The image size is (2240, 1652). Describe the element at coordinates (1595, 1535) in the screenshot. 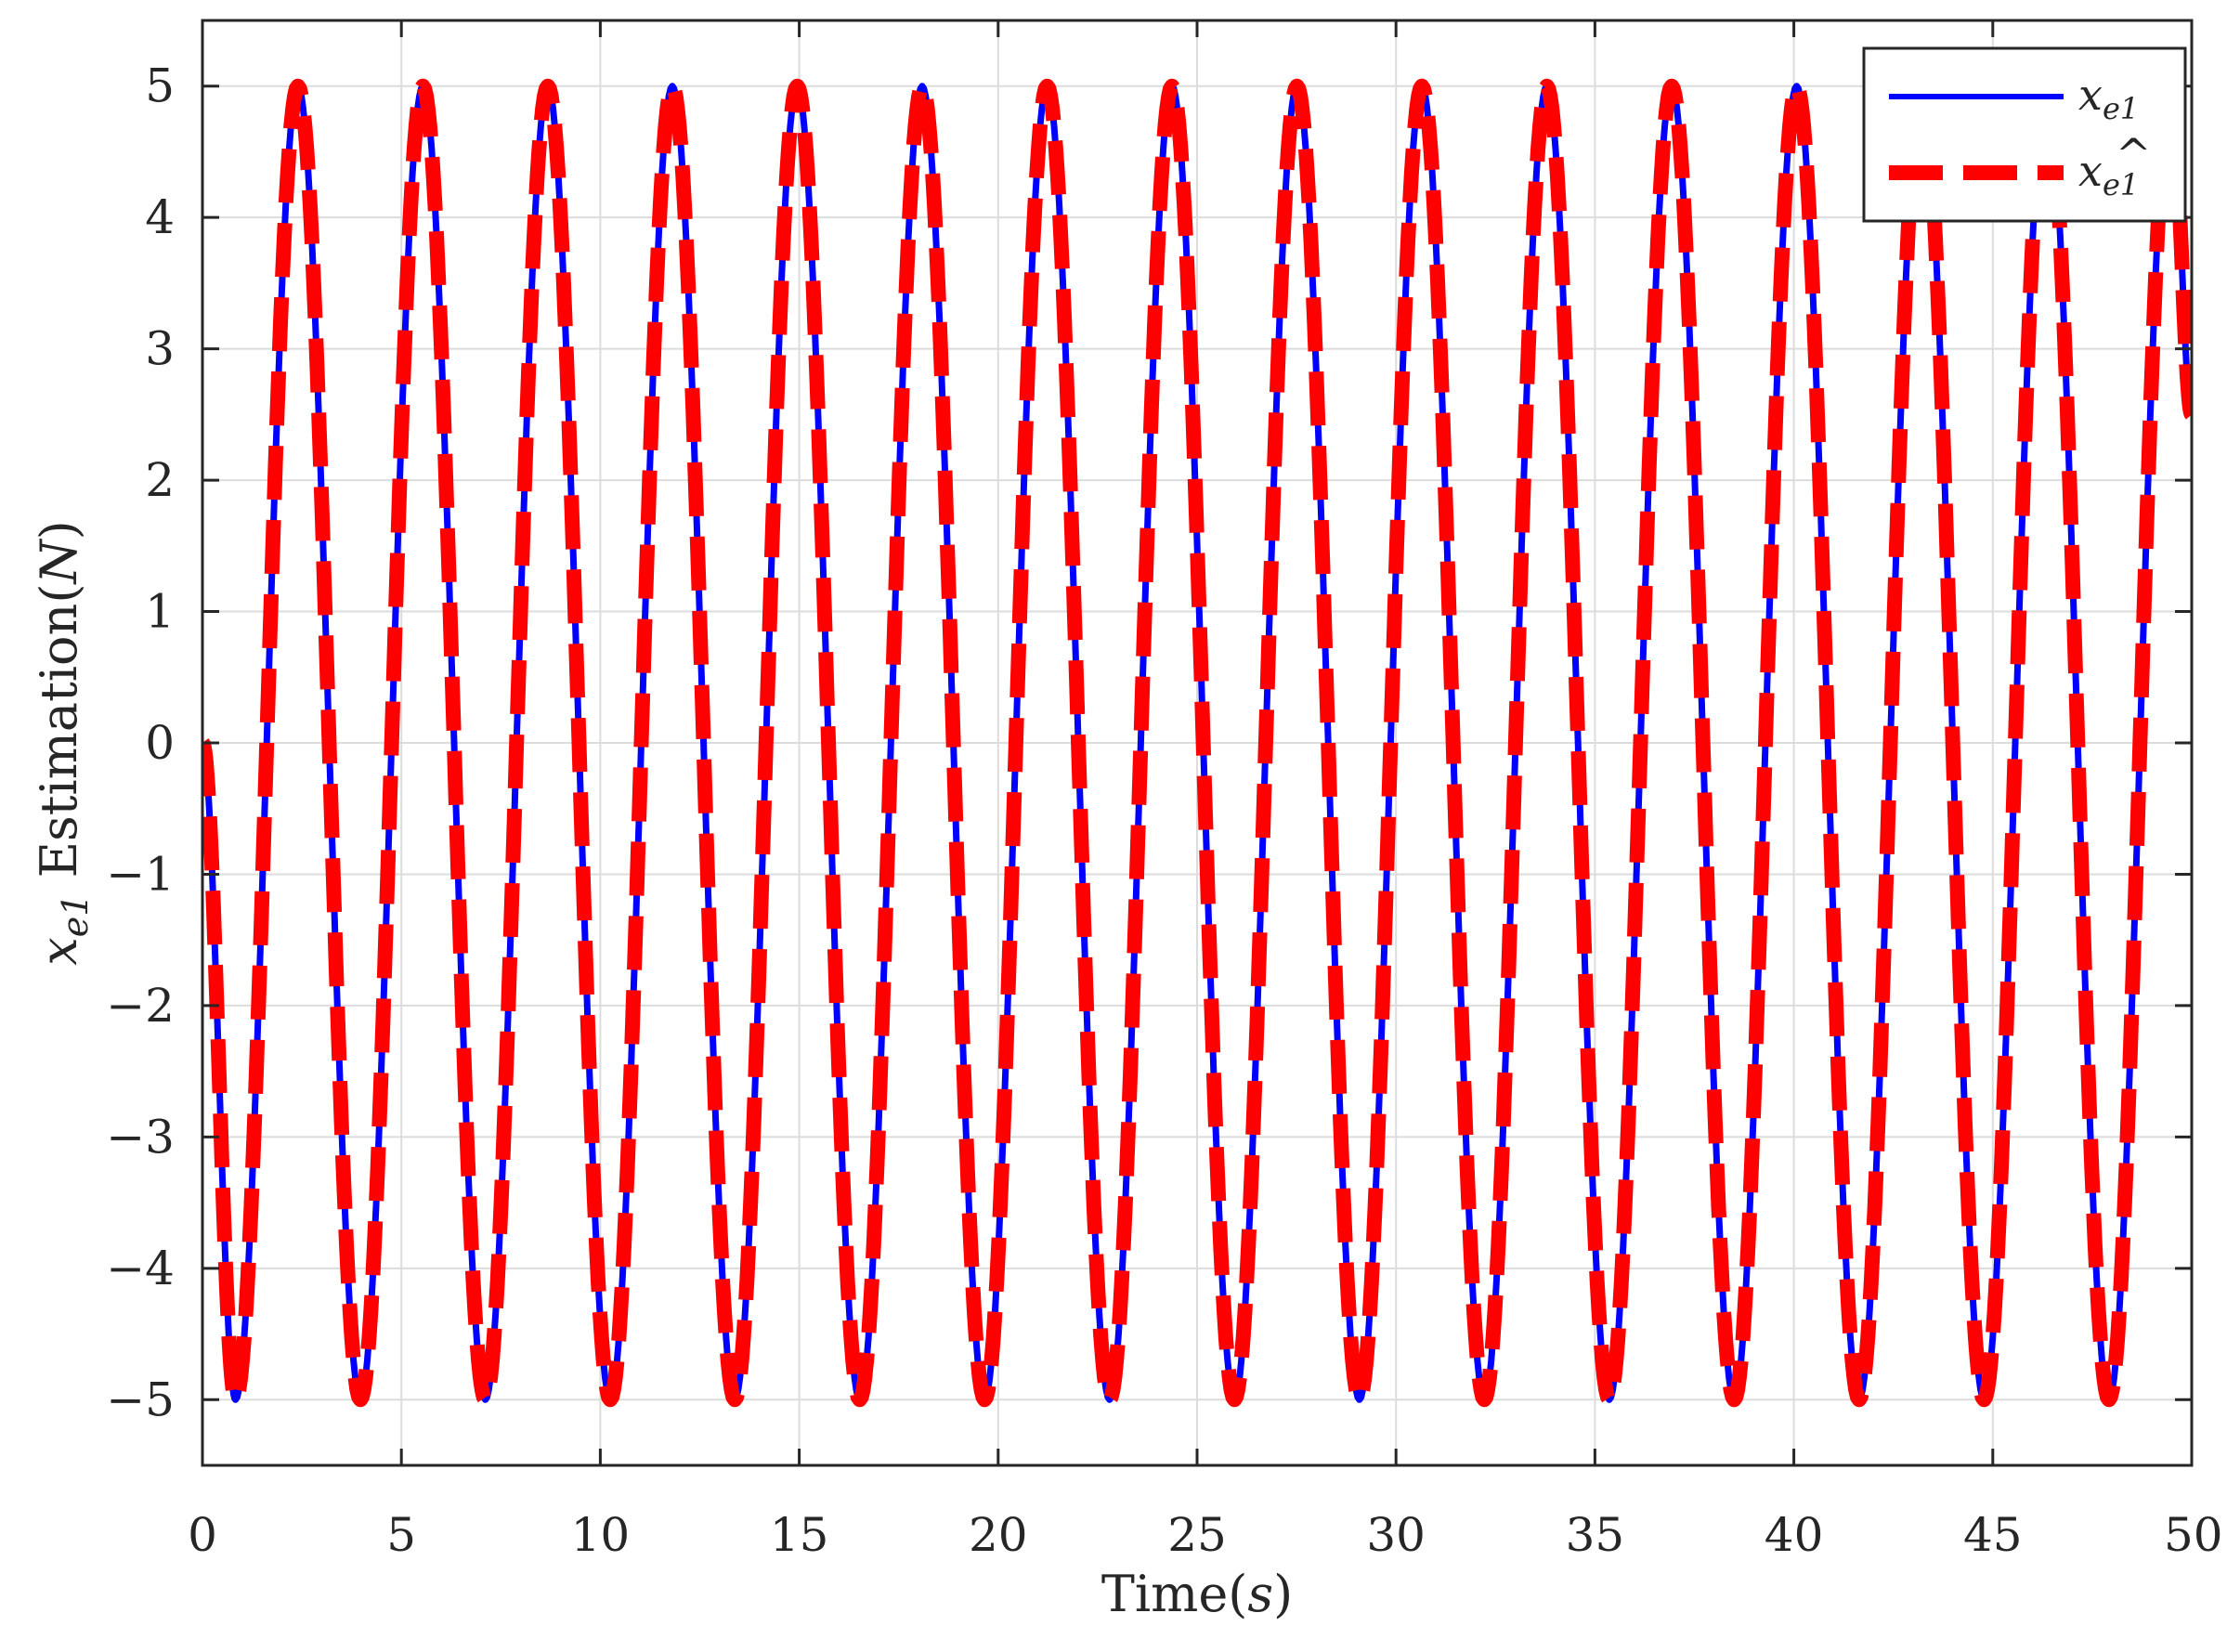

I see `x-tick-label: 35` at that location.